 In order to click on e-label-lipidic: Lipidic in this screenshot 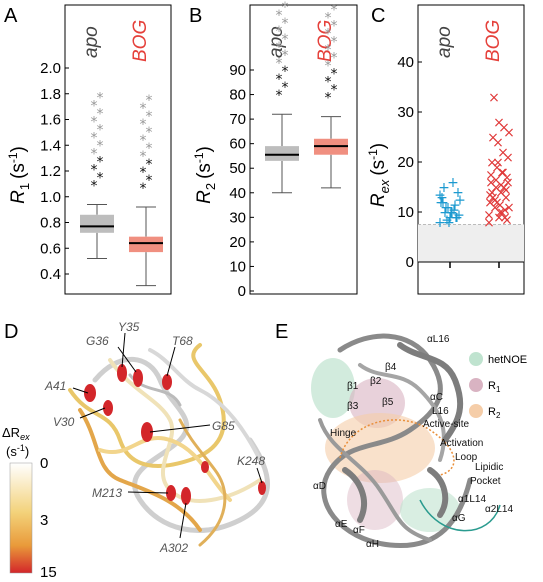, I will do `click(489, 467)`.